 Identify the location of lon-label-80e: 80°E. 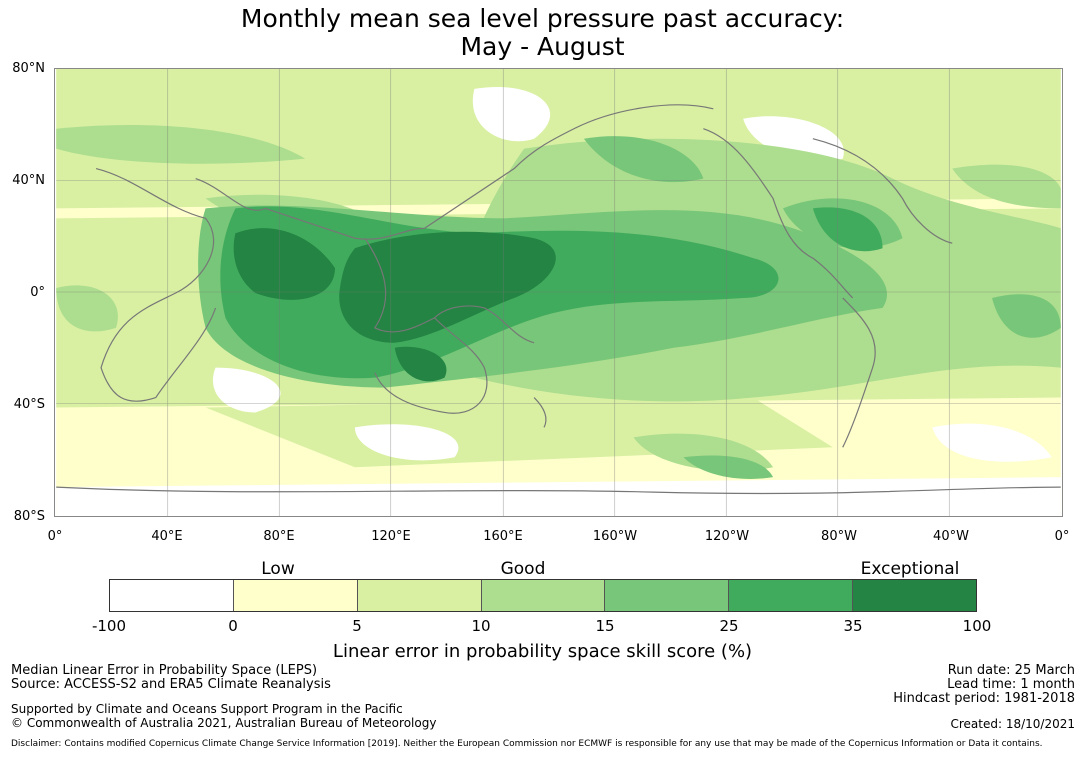
(279, 536).